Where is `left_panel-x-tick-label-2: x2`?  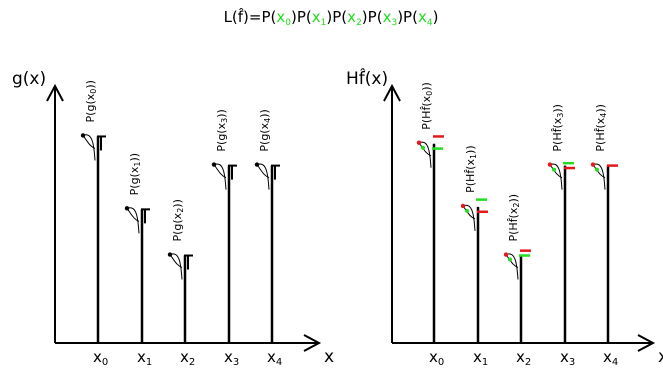 left_panel-x-tick-label-2: x2 is located at coordinates (187, 358).